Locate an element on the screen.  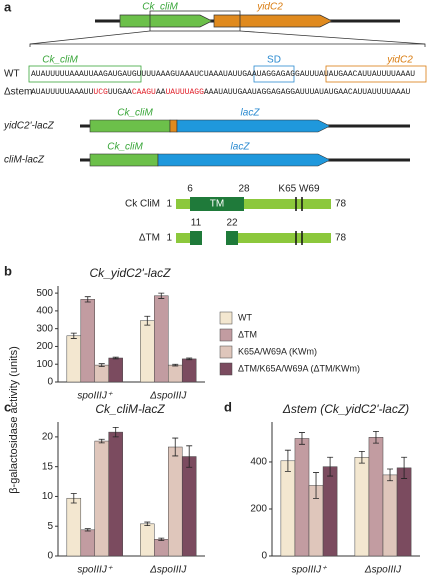
residue-number: 28 is located at coordinates (244, 189).